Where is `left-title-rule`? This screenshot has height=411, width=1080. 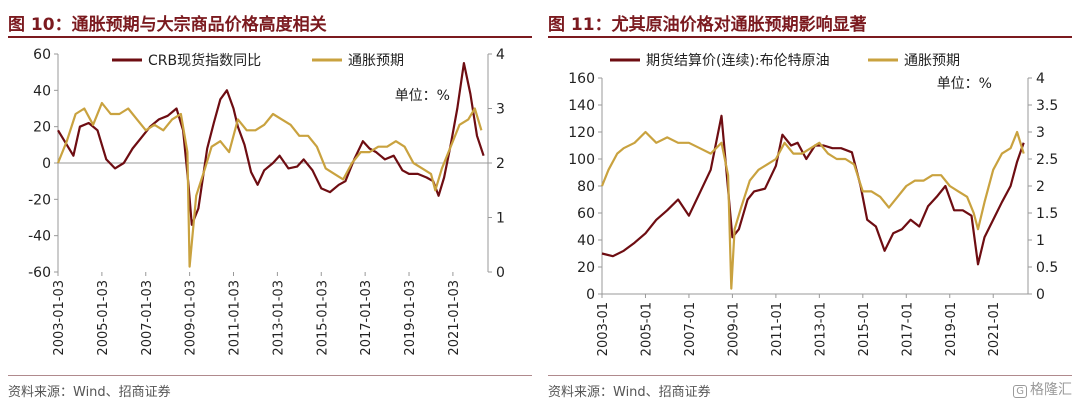 left-title-rule is located at coordinates (270, 37).